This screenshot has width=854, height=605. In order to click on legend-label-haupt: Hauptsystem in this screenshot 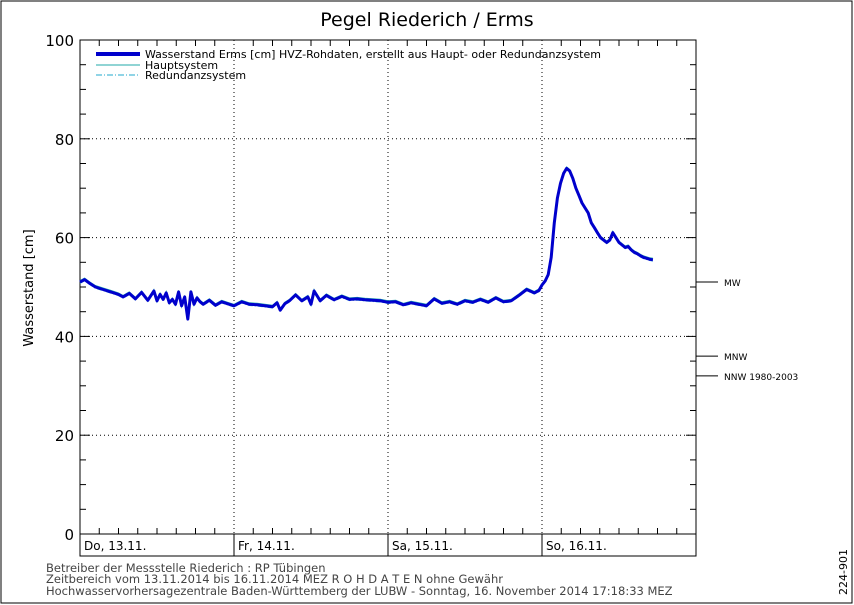, I will do `click(181, 65)`.